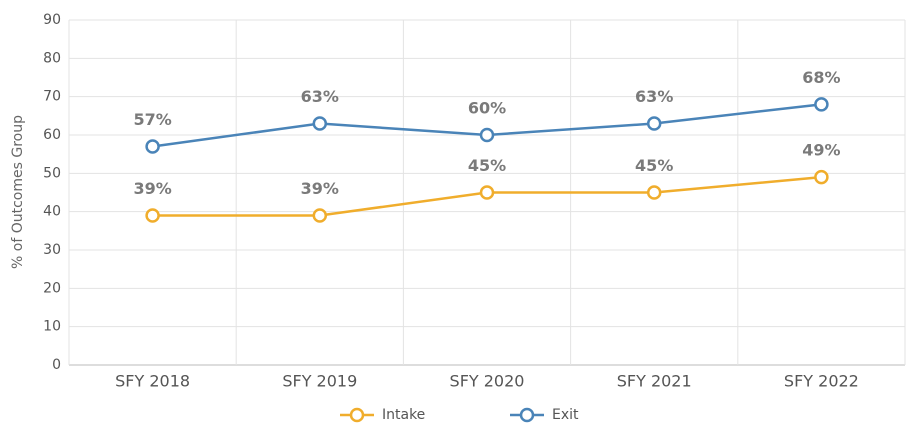  Describe the element at coordinates (487, 381) in the screenshot. I see `x-tick-label: SFY 2020` at that location.